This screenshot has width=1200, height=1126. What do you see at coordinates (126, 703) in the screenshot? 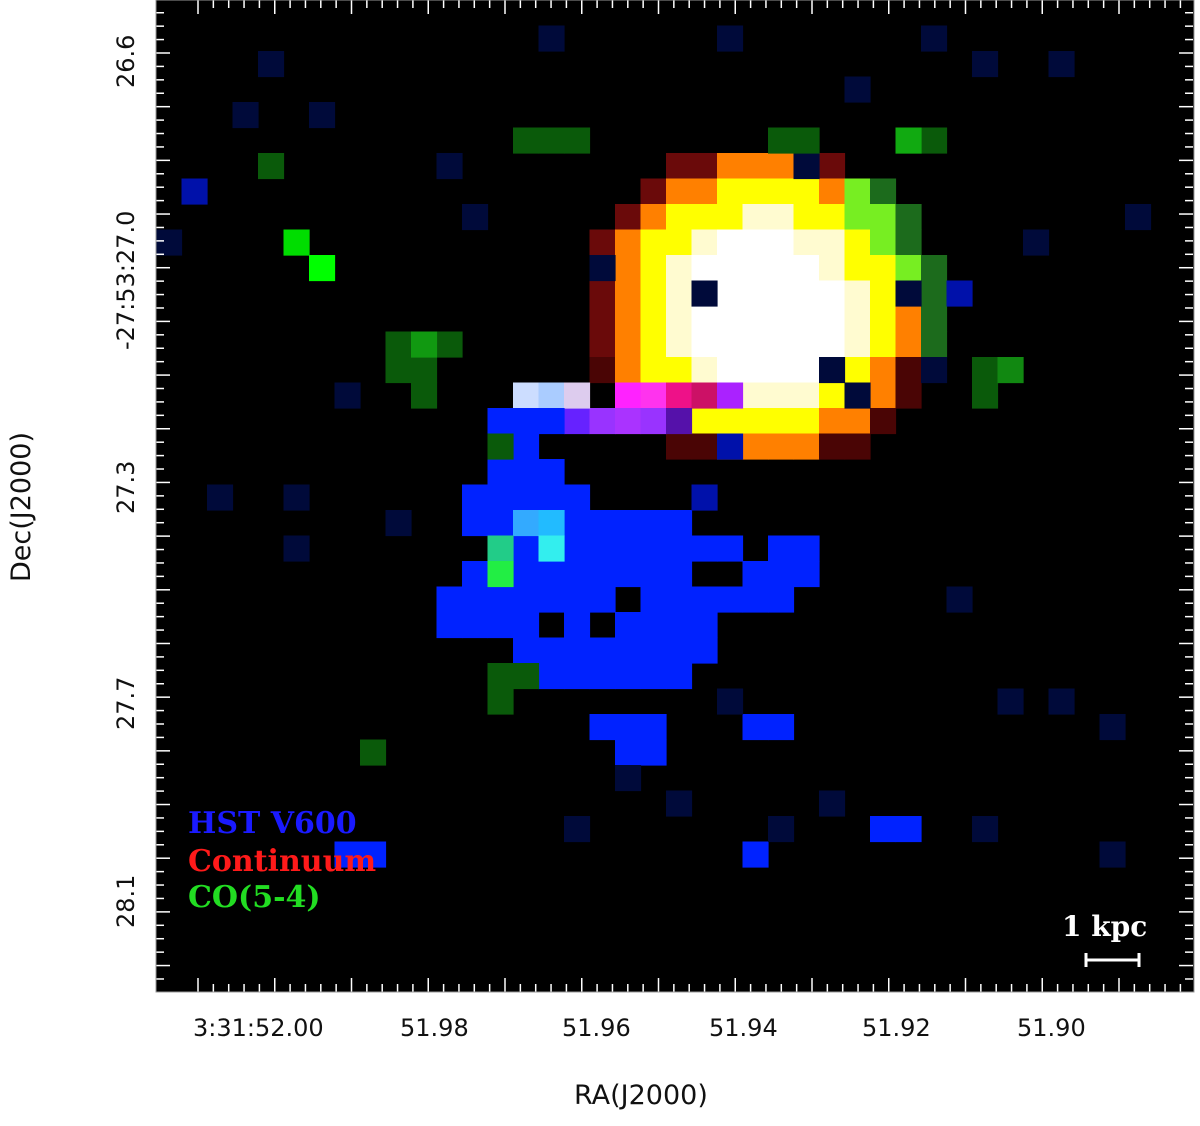
I see `ytick-label: 27.7` at bounding box center [126, 703].